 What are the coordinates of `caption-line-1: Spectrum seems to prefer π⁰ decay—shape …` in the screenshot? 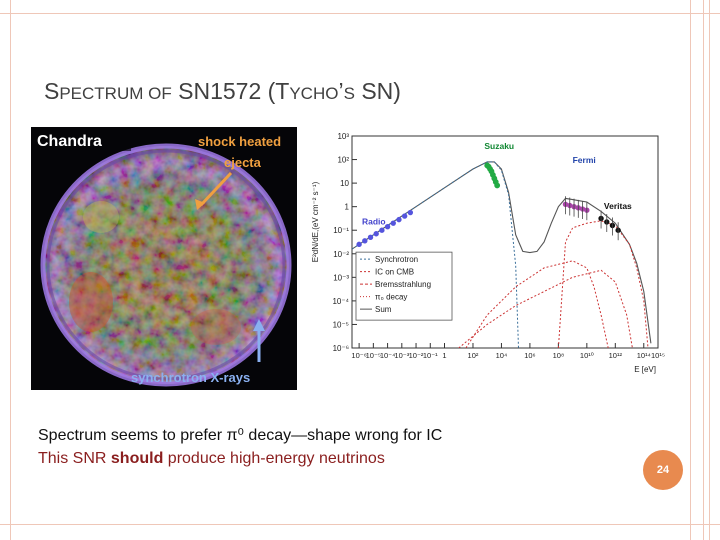 It's located at (240, 435).